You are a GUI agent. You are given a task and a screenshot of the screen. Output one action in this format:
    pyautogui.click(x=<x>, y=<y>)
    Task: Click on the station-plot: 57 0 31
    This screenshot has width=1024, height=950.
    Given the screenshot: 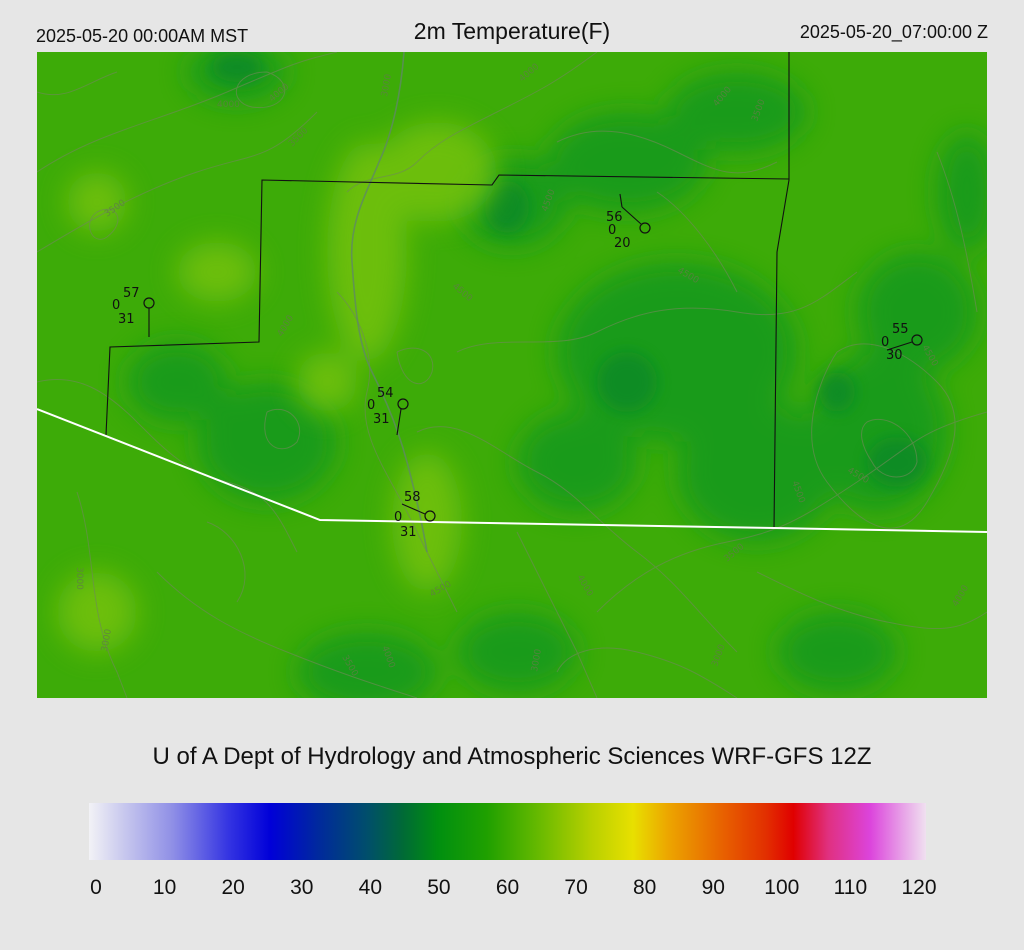 What is the action you would take?
    pyautogui.click(x=133, y=311)
    